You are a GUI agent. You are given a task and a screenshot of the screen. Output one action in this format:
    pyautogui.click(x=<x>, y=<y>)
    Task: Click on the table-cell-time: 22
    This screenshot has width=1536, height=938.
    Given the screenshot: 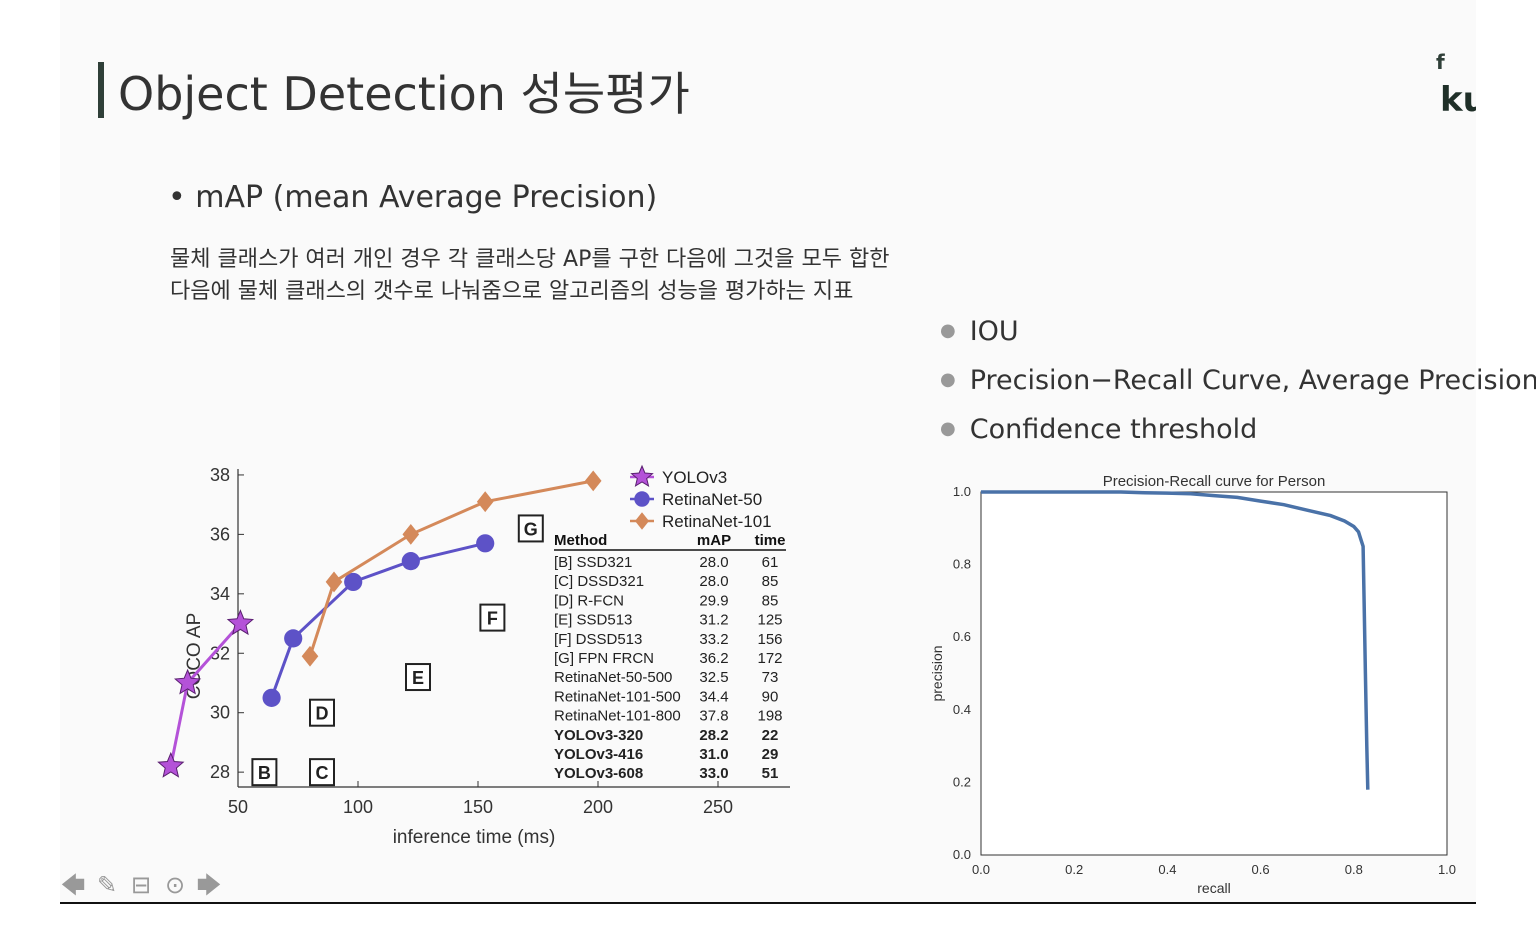 What is the action you would take?
    pyautogui.click(x=770, y=735)
    